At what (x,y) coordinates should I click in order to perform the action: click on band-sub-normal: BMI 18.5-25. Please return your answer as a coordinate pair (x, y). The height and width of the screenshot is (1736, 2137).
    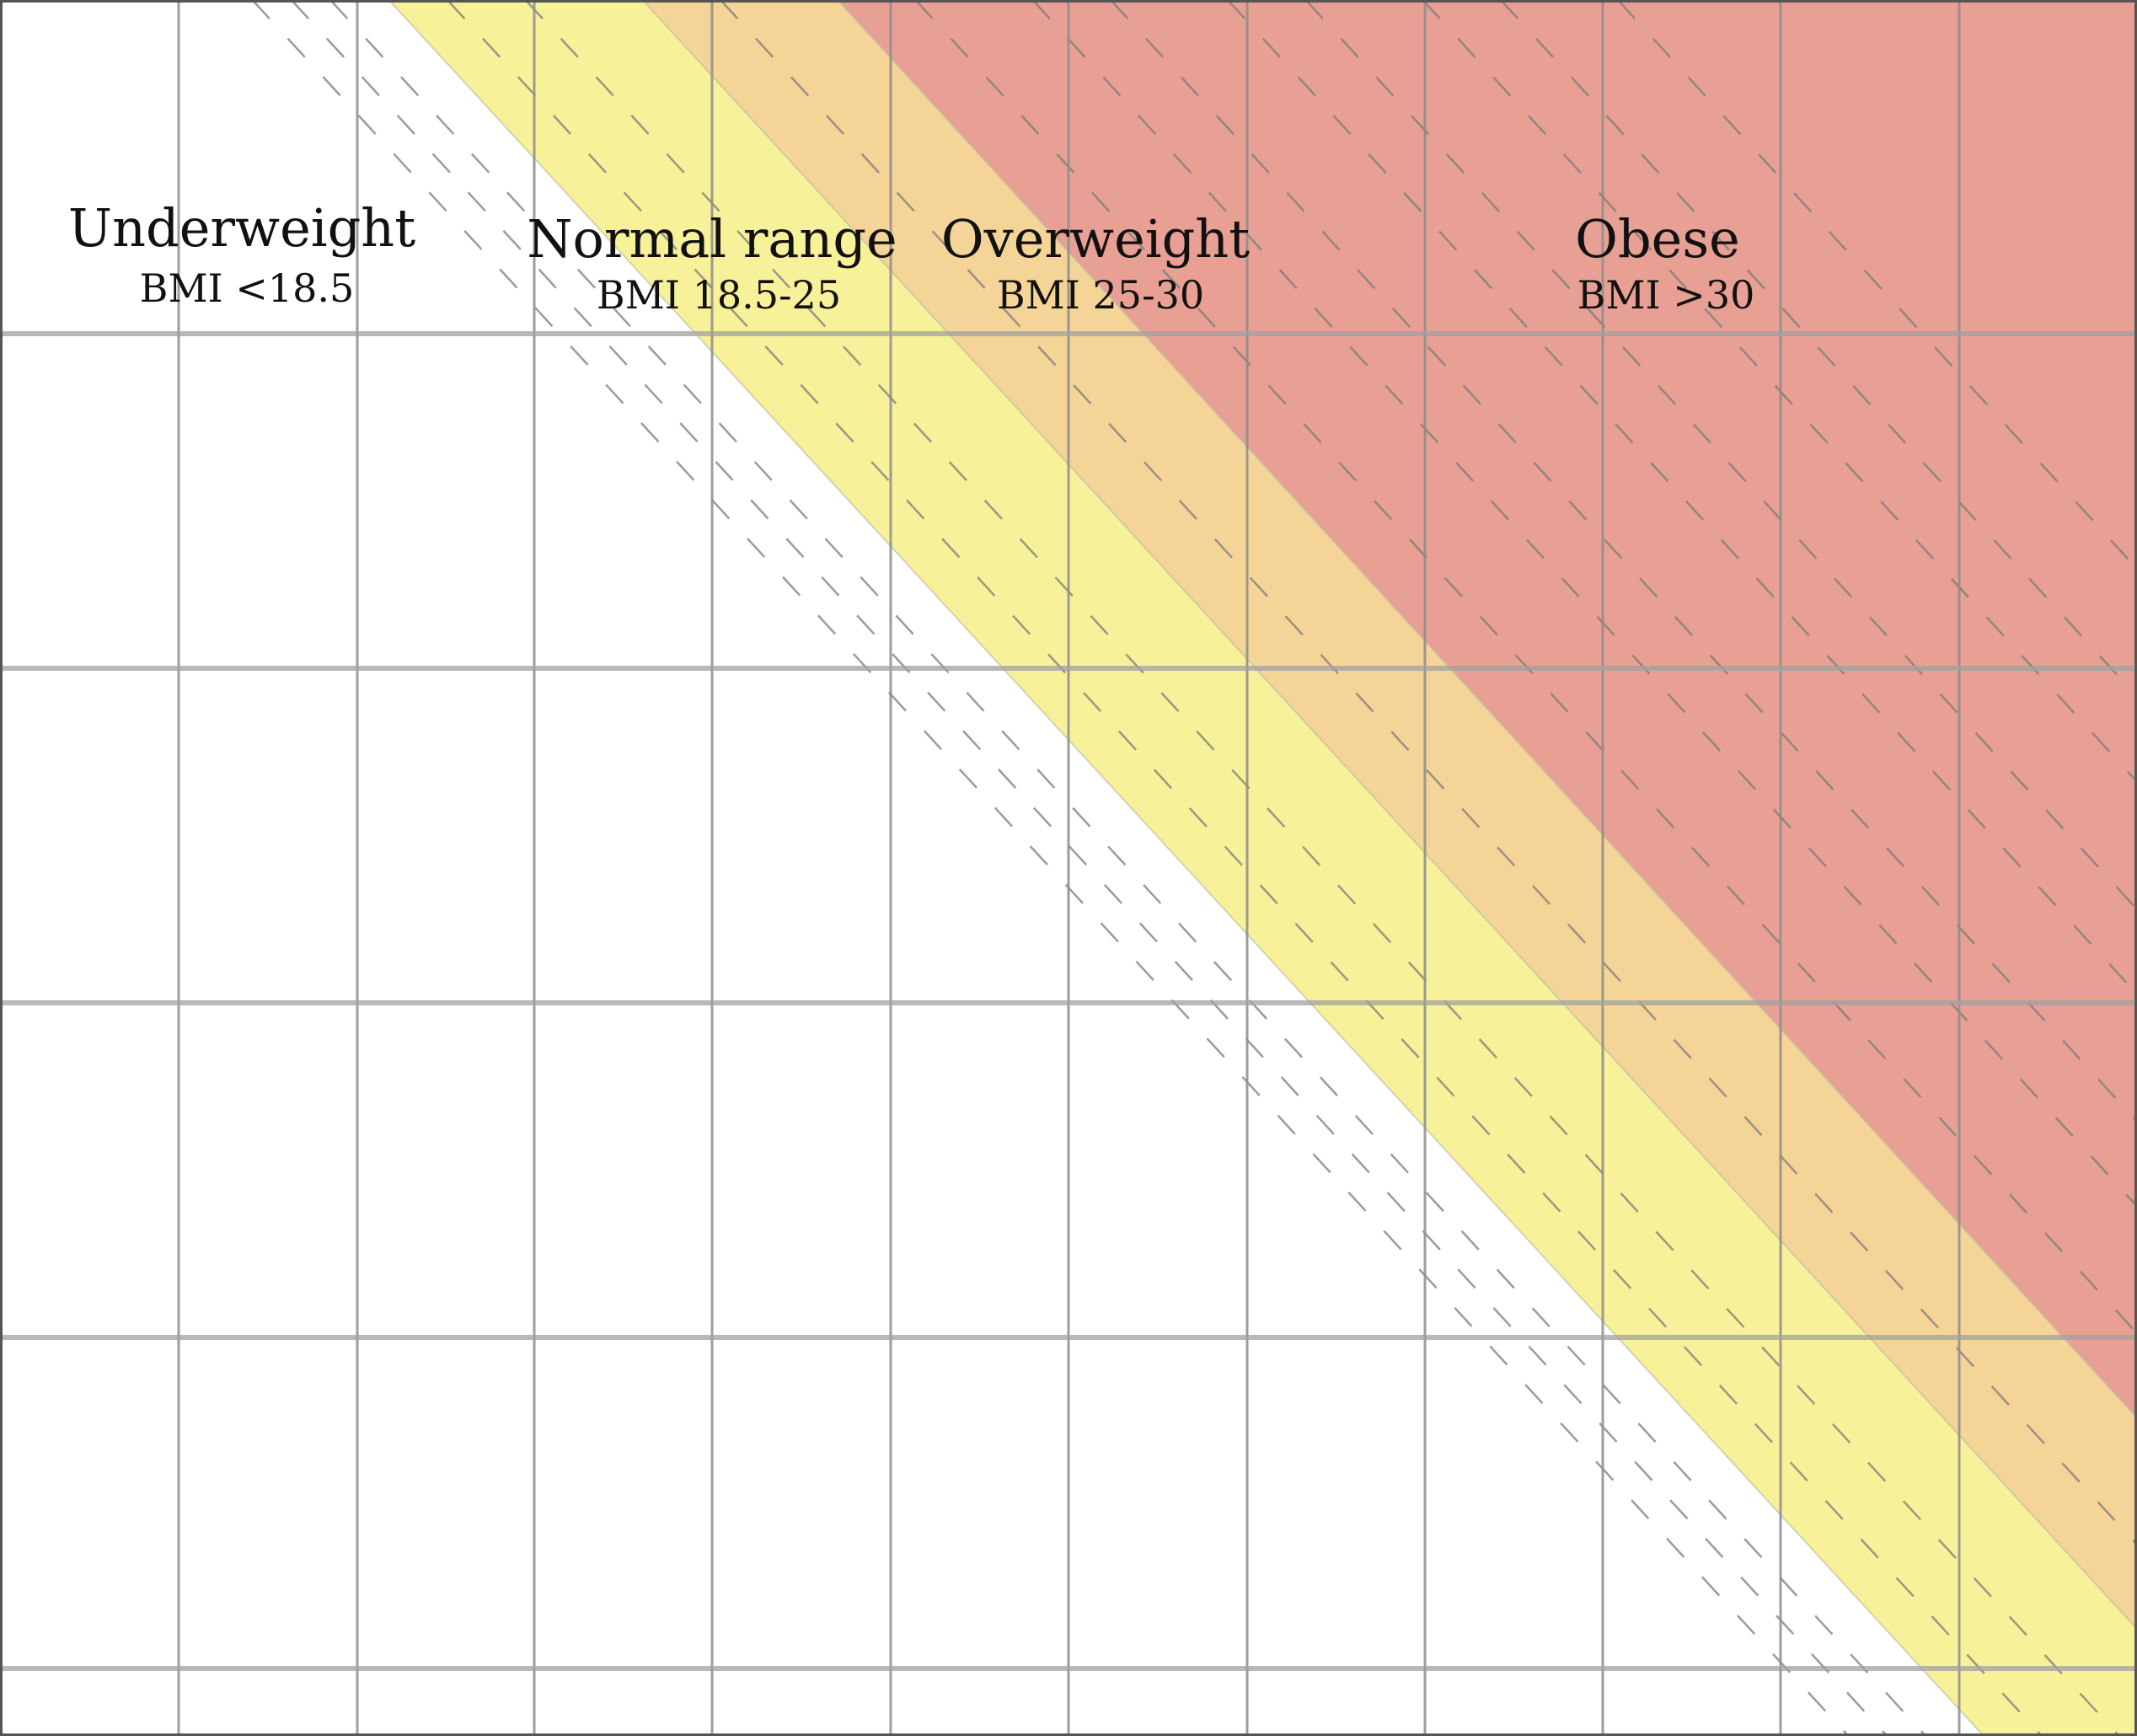
    Looking at the image, I should click on (719, 295).